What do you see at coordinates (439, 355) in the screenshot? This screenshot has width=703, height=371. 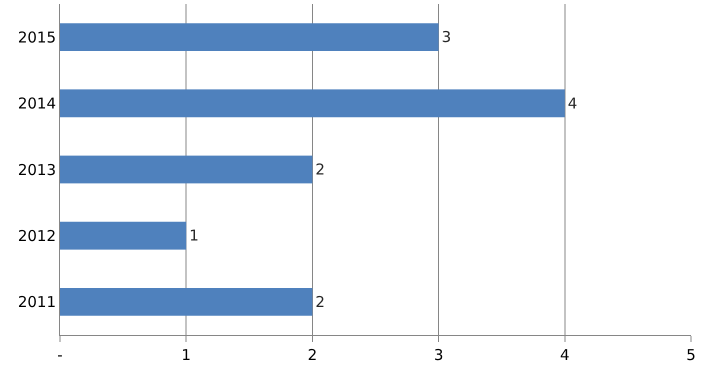 I see `x-tick-label: 3` at bounding box center [439, 355].